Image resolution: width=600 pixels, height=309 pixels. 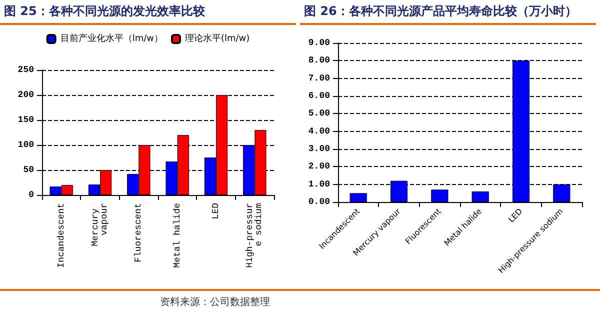 What do you see at coordinates (148, 12) in the screenshot?
I see `chart-title: 图 25：各种不同光源的发光效率比较` at bounding box center [148, 12].